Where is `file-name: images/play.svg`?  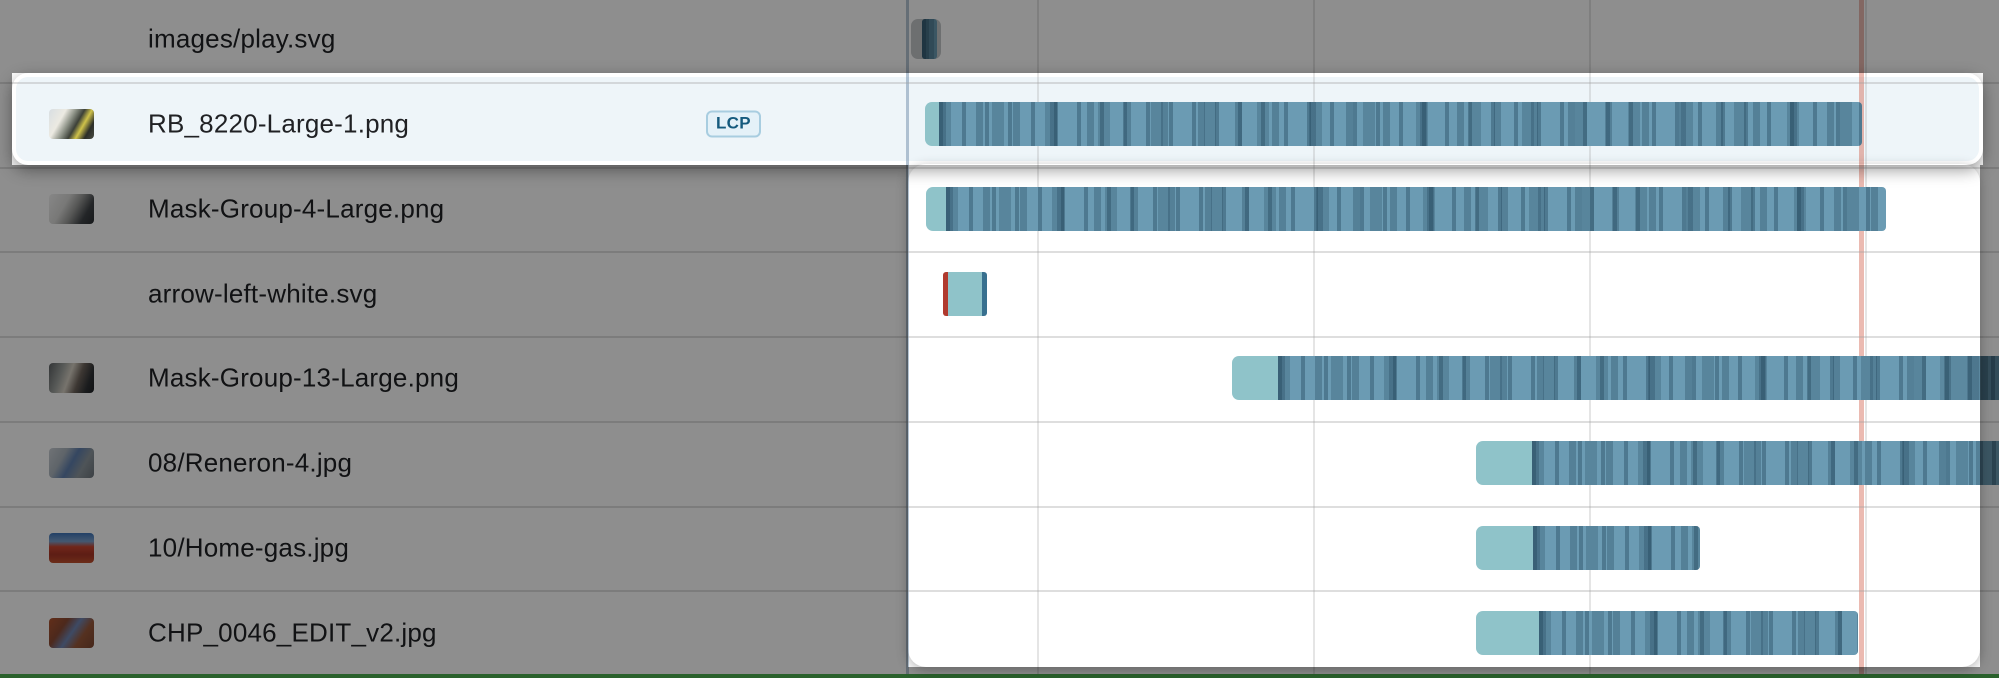
file-name: images/play.svg is located at coordinates (242, 38).